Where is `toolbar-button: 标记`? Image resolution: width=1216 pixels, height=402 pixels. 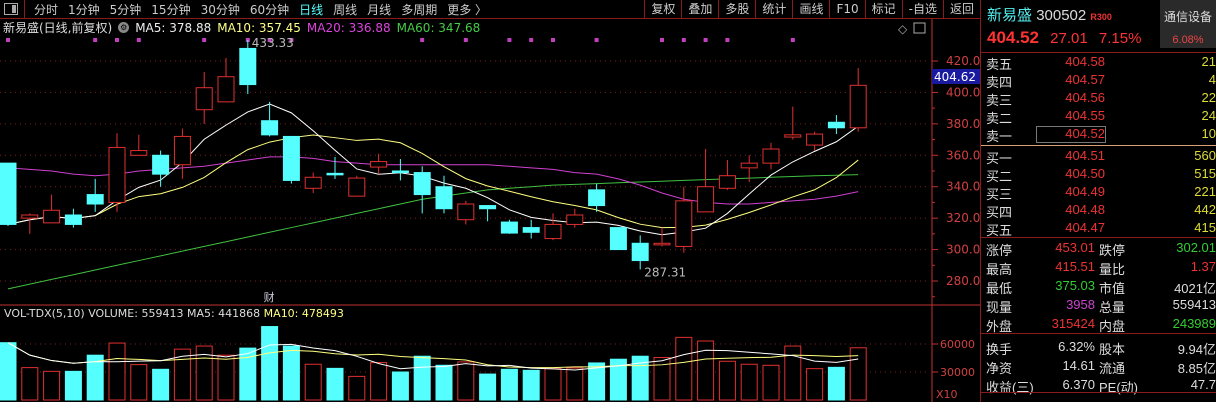
toolbar-button: 标记 is located at coordinates (883, 9).